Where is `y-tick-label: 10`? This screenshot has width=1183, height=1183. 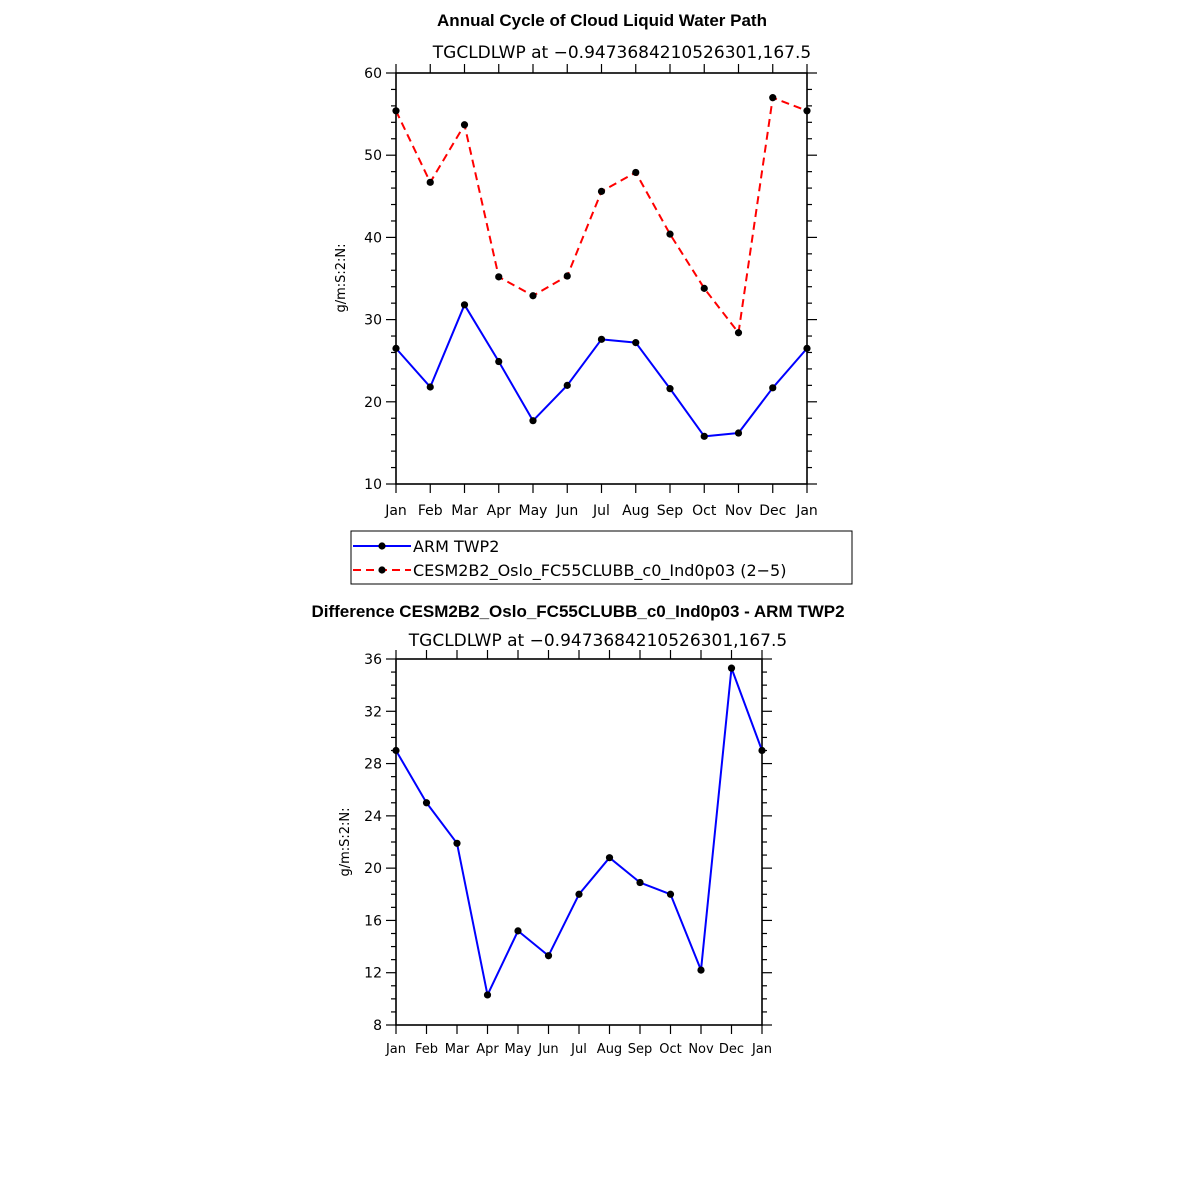
y-tick-label: 10 is located at coordinates (373, 485).